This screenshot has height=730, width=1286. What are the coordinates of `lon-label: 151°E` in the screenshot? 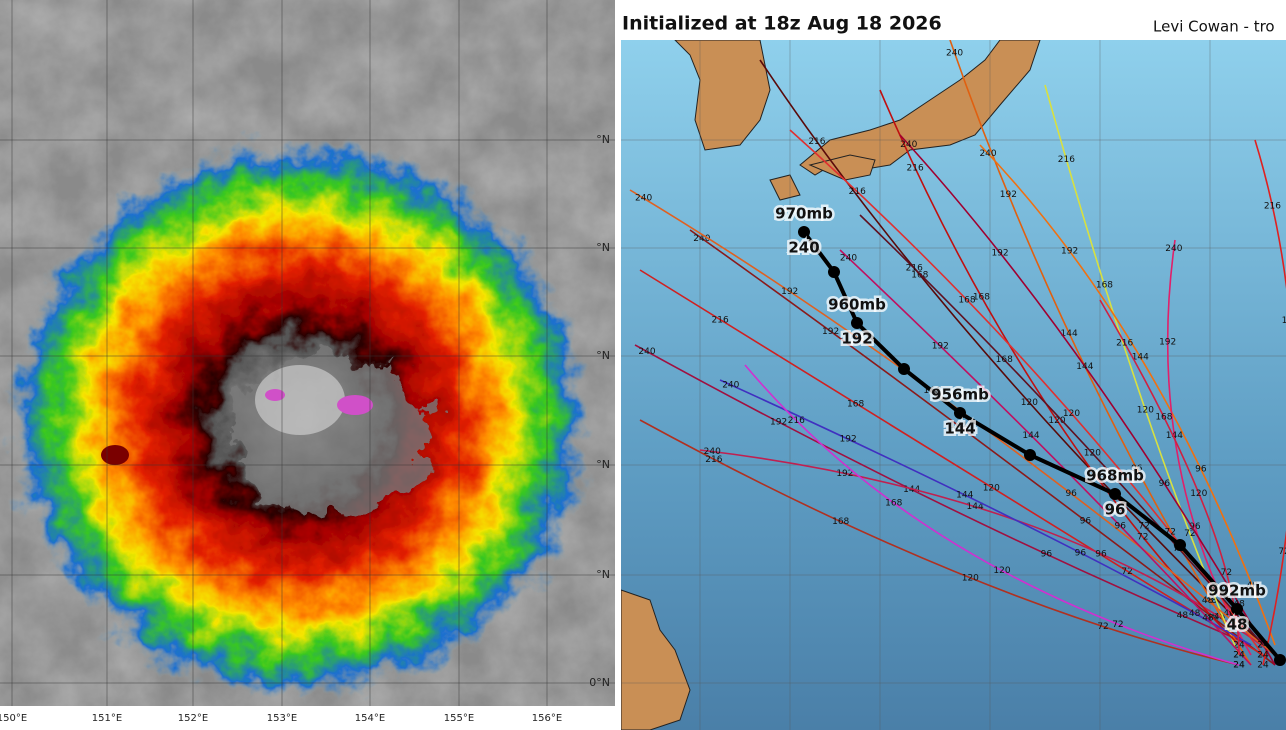 It's located at (107, 718).